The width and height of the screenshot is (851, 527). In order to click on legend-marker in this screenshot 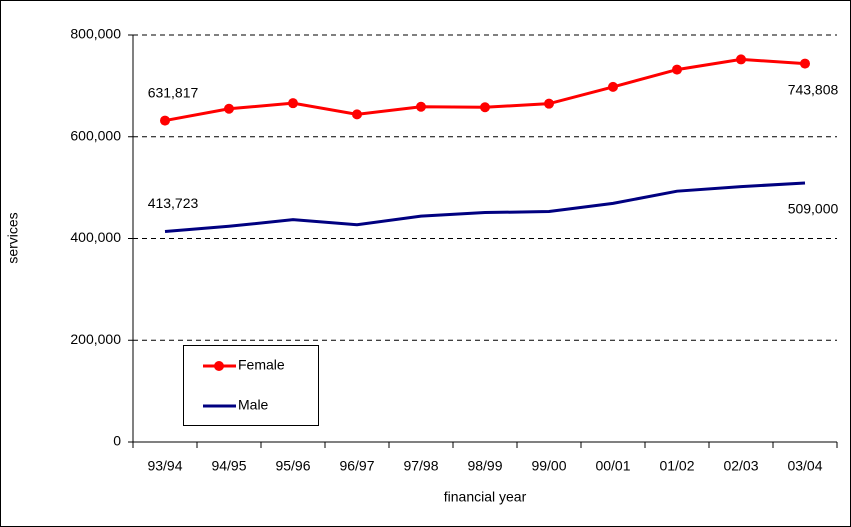, I will do `click(219, 366)`.